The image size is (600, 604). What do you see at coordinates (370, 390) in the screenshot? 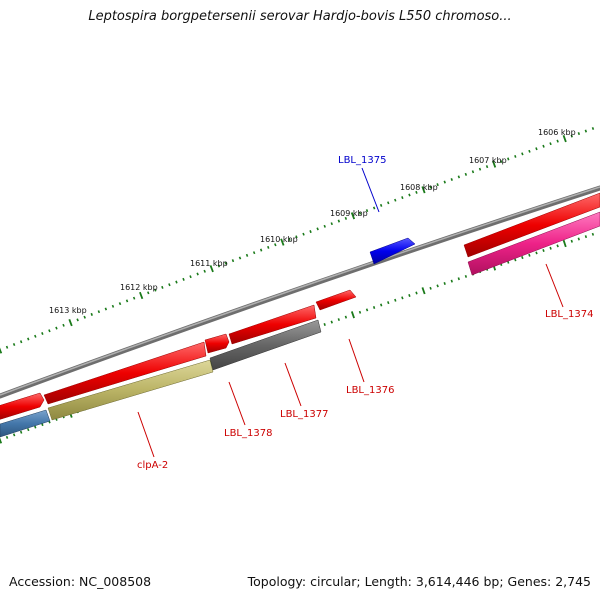
I see `label-lbl-1376: LBL_1376` at bounding box center [370, 390].